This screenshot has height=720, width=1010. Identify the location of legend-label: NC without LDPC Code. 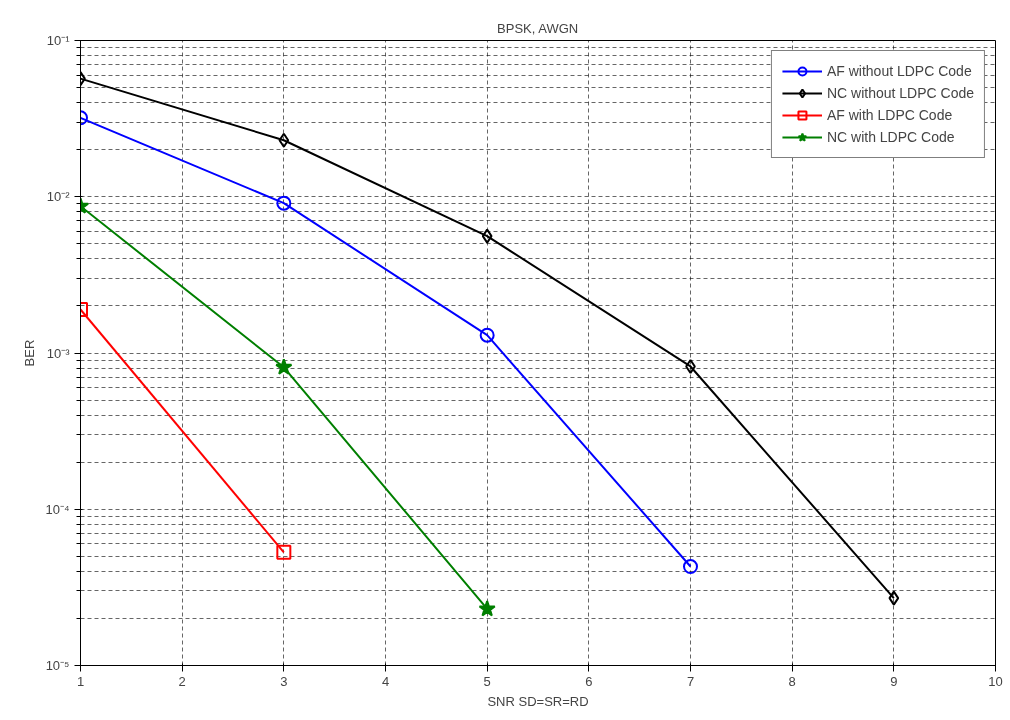
(900, 93).